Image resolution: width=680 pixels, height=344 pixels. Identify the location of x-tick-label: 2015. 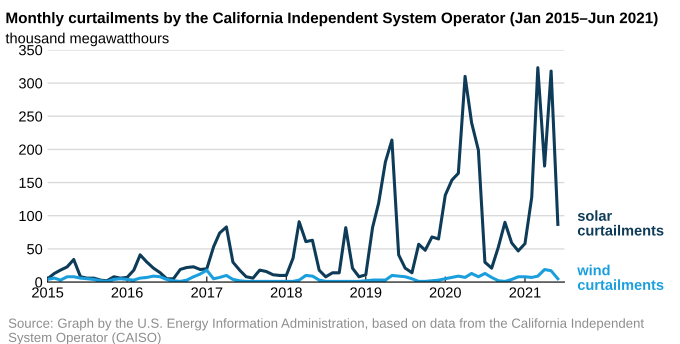
(48, 292).